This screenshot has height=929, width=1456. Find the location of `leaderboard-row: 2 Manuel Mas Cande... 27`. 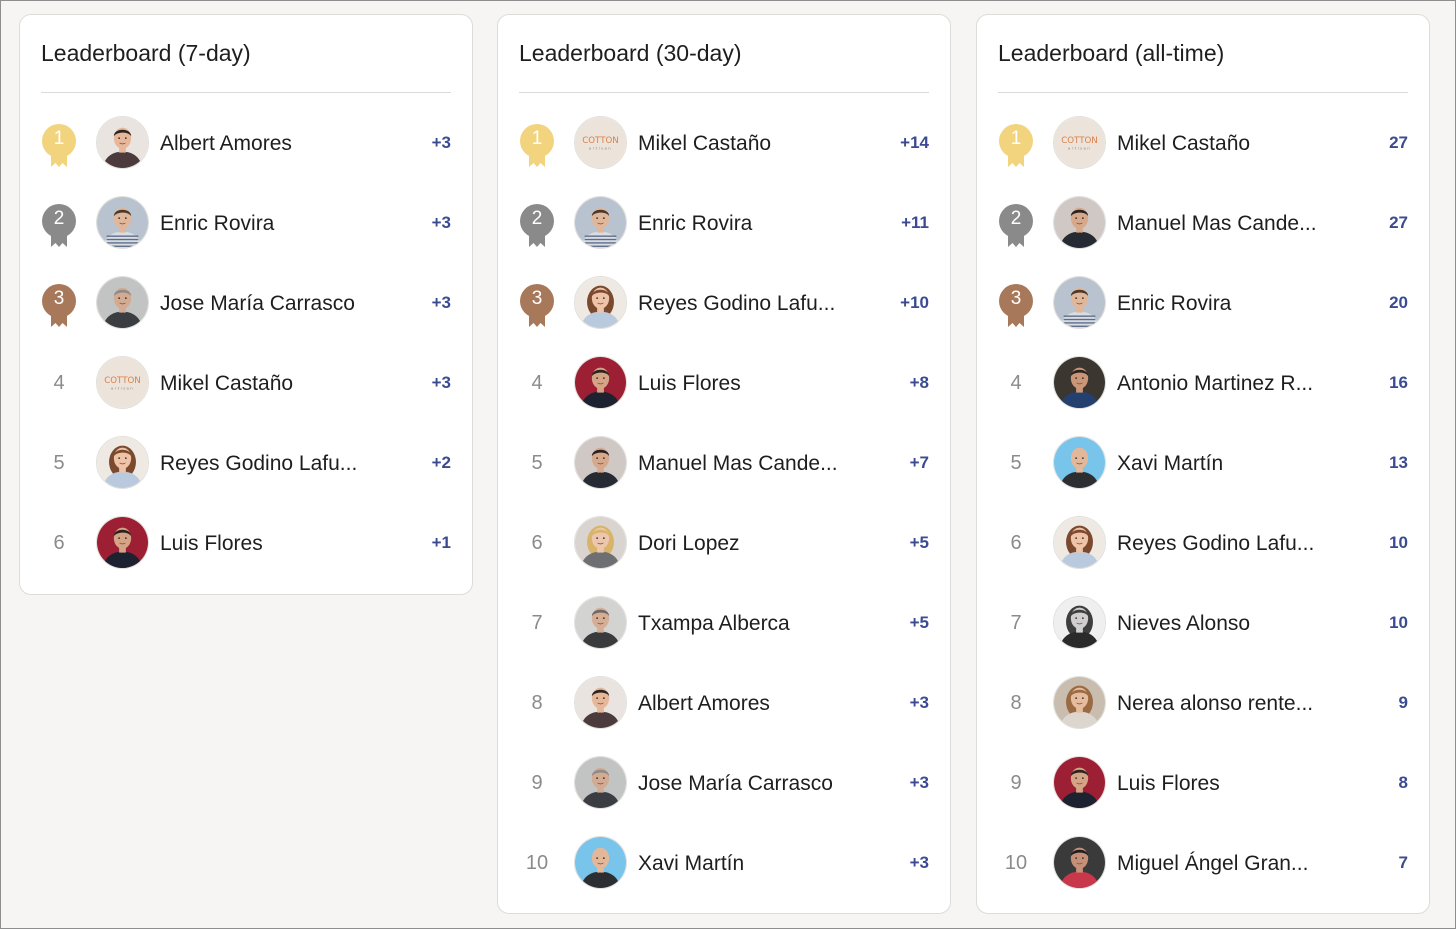

leaderboard-row: 2 Manuel Mas Cande... 27 is located at coordinates (1203, 223).